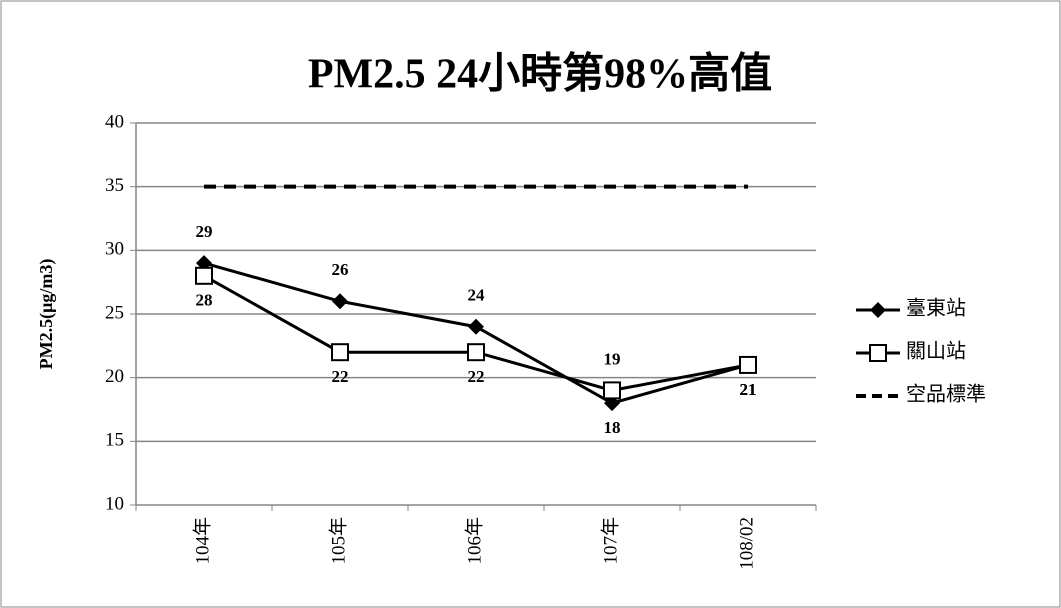 This screenshot has width=1061, height=608. I want to click on y-tick-label: 25, so click(114, 312).